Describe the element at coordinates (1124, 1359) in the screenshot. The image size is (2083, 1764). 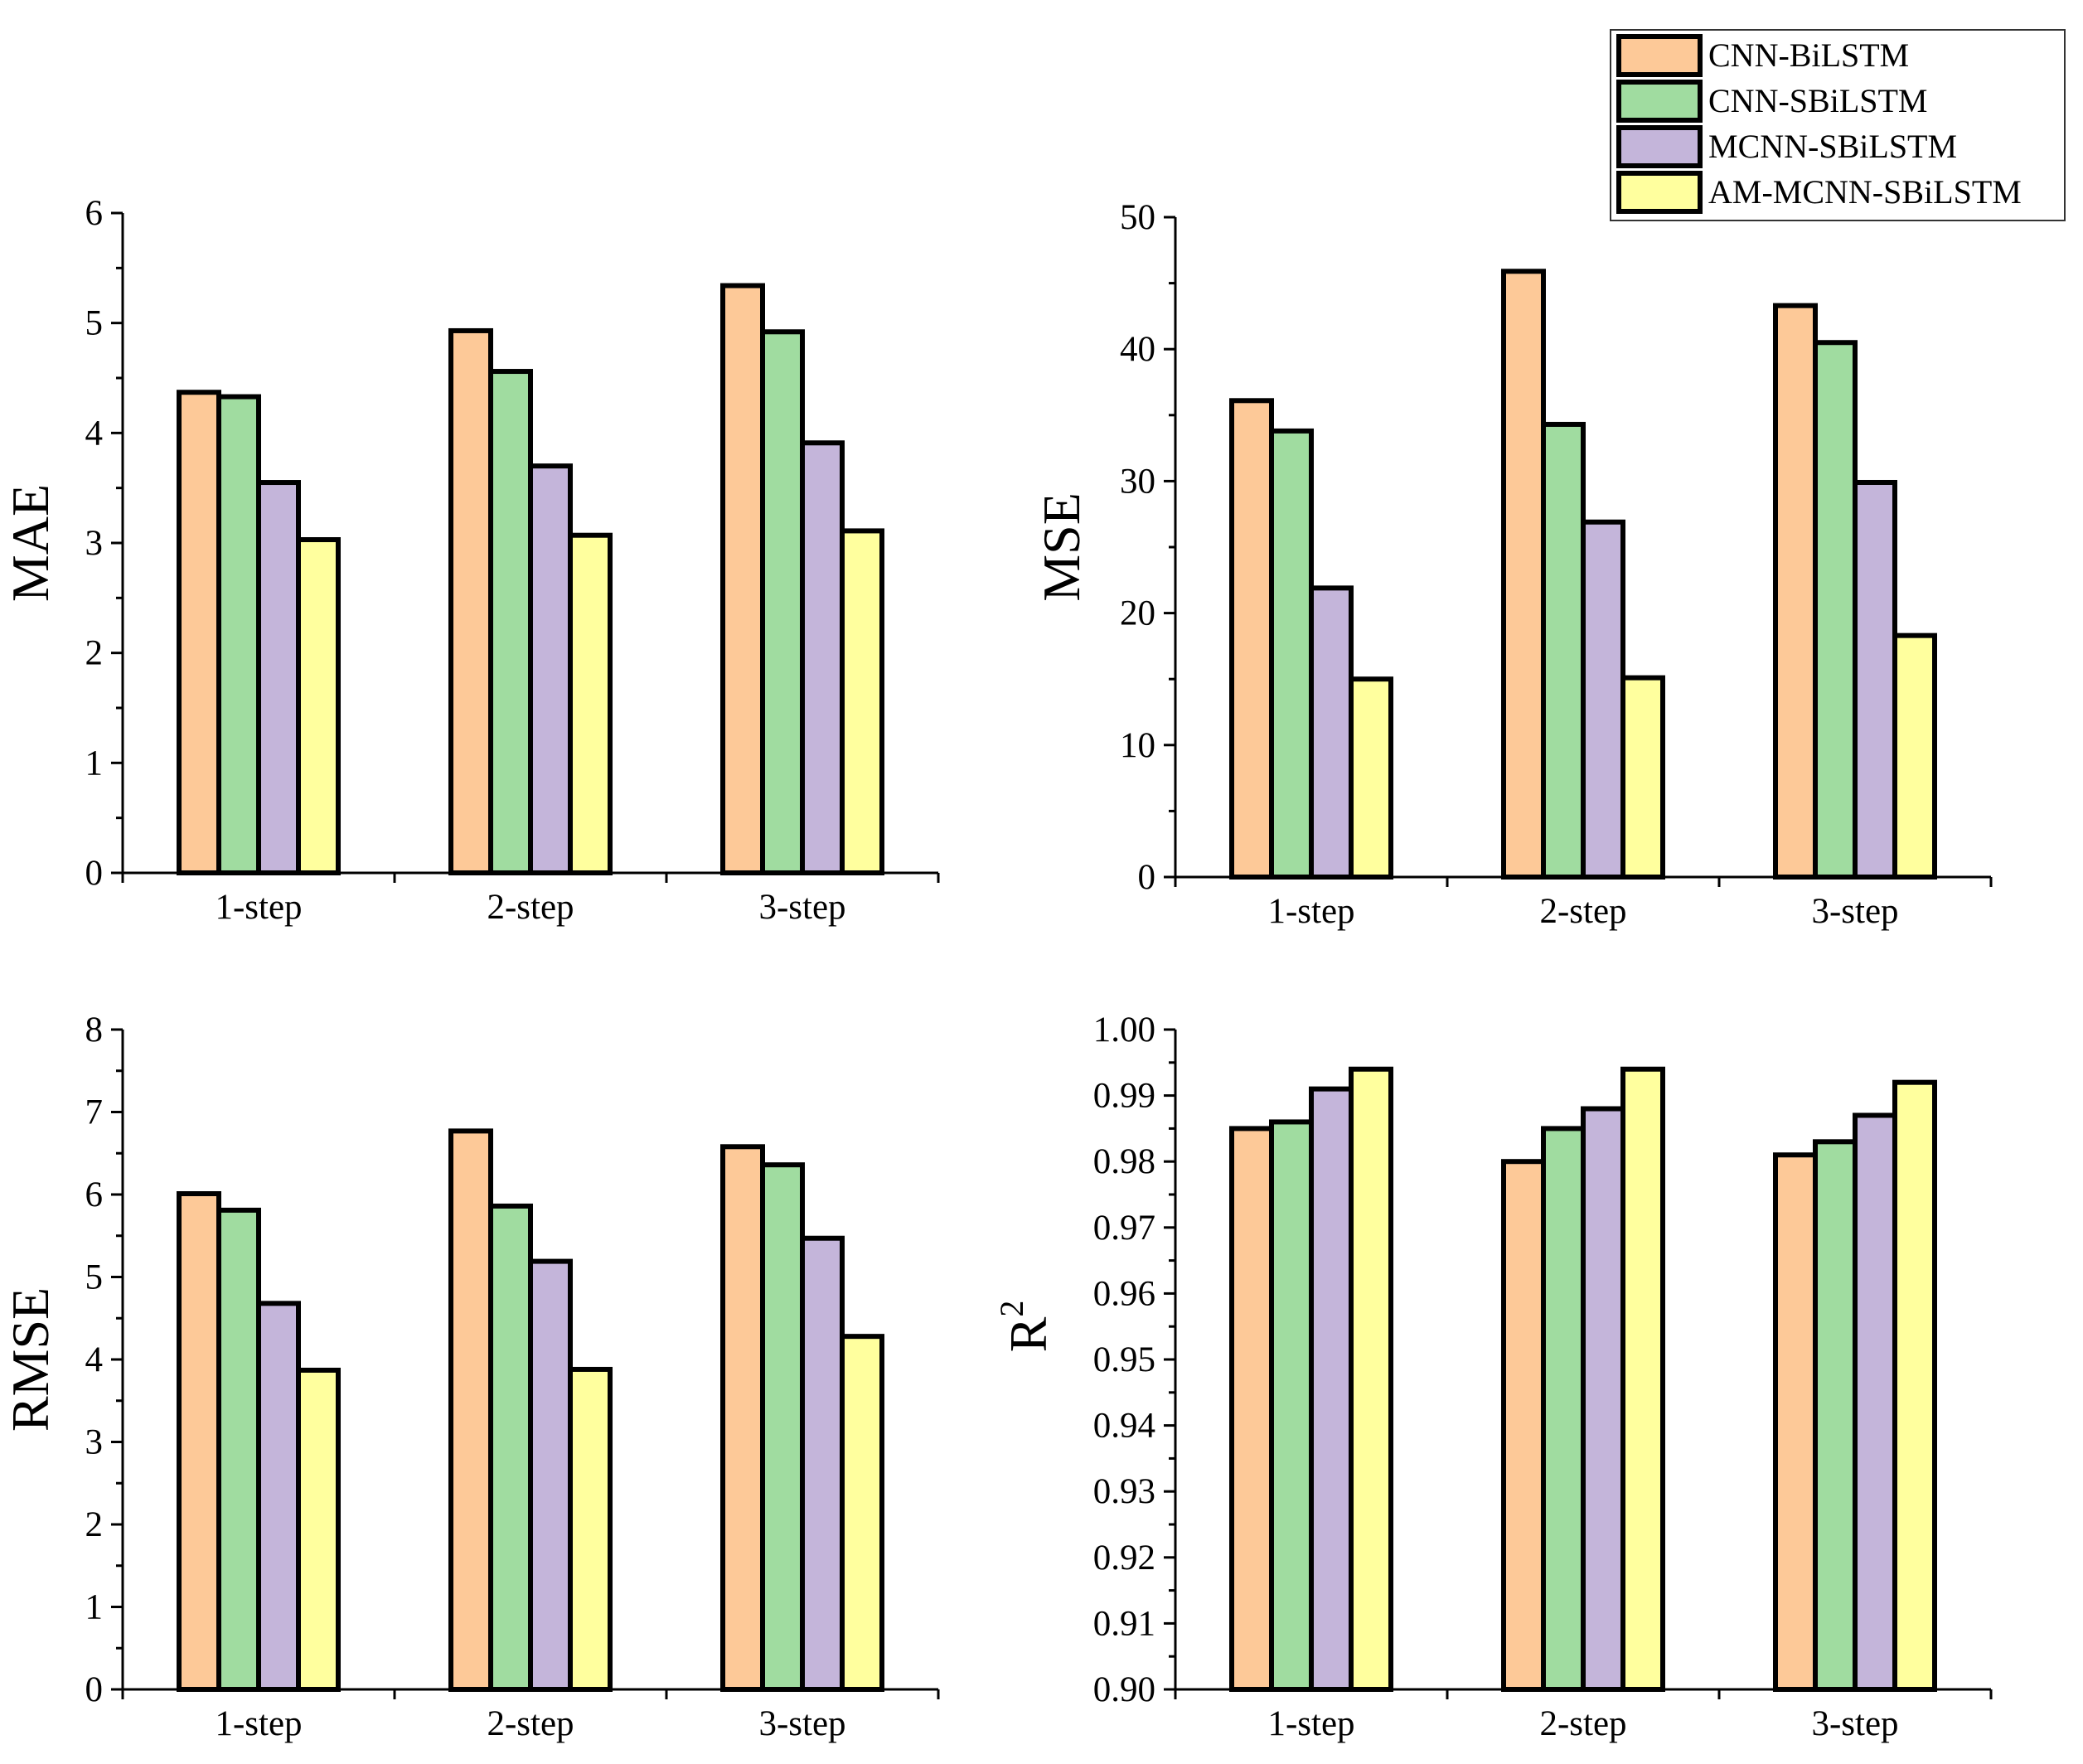
I see `y-tick-label: 0.95` at that location.